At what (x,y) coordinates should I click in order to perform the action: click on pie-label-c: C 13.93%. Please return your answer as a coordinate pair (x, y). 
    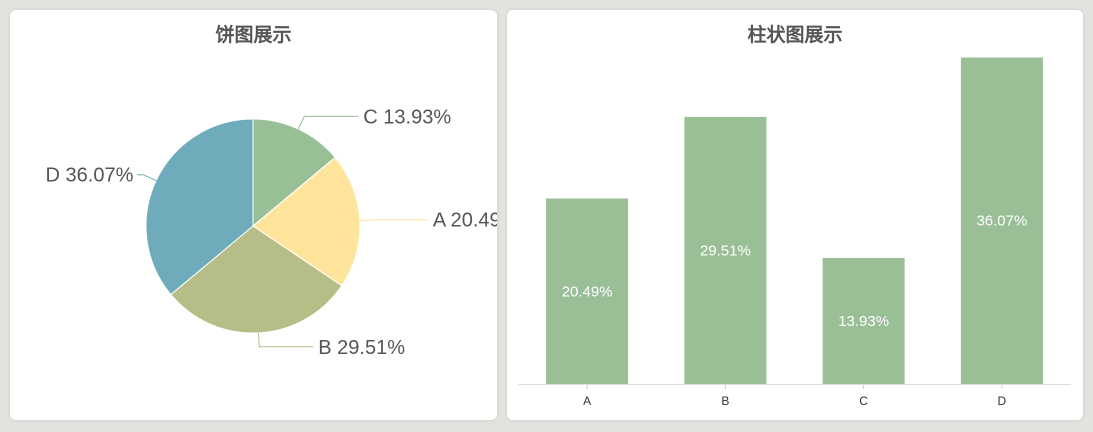
    Looking at the image, I should click on (407, 117).